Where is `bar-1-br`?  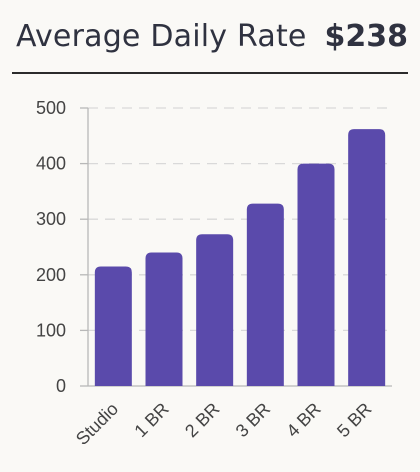 bar-1-br is located at coordinates (164, 319).